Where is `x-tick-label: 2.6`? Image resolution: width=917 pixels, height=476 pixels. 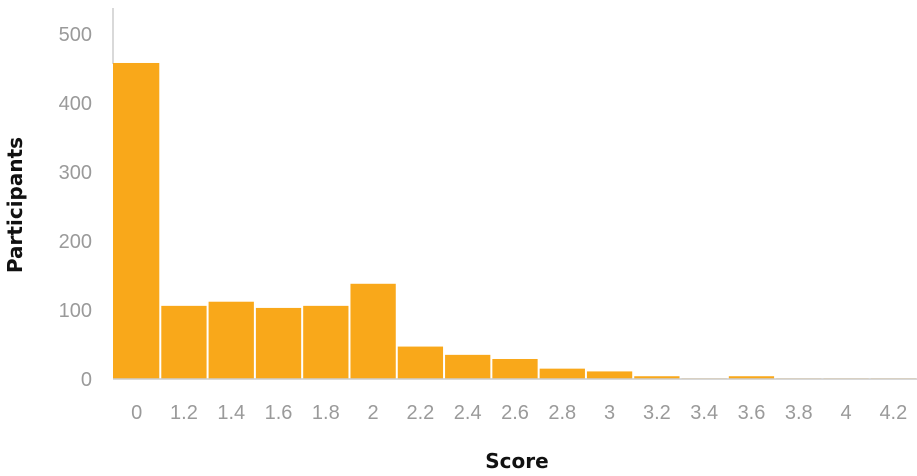 x-tick-label: 2.6 is located at coordinates (515, 413).